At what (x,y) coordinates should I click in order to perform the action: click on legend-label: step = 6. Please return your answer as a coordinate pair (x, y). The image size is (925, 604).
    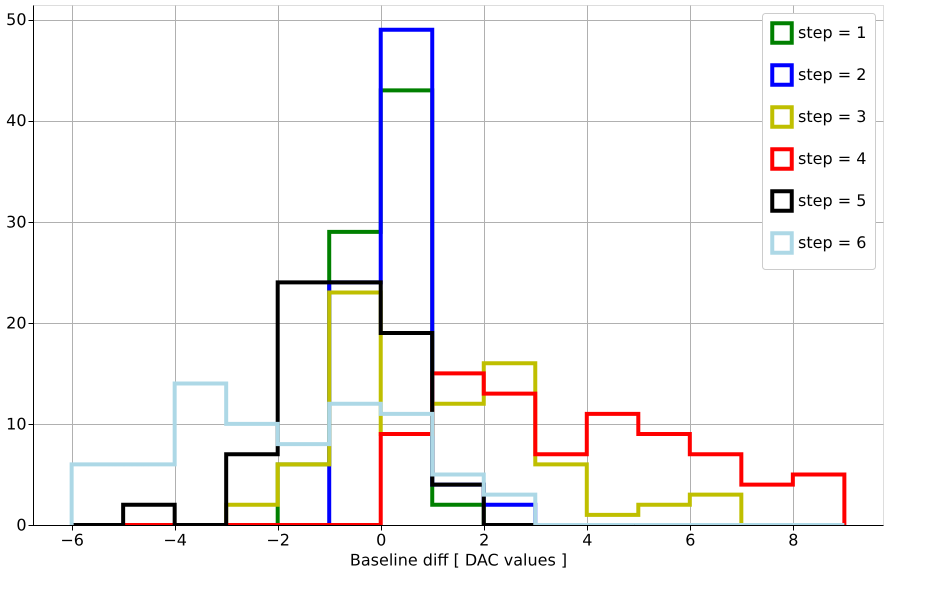
    Looking at the image, I should click on (832, 242).